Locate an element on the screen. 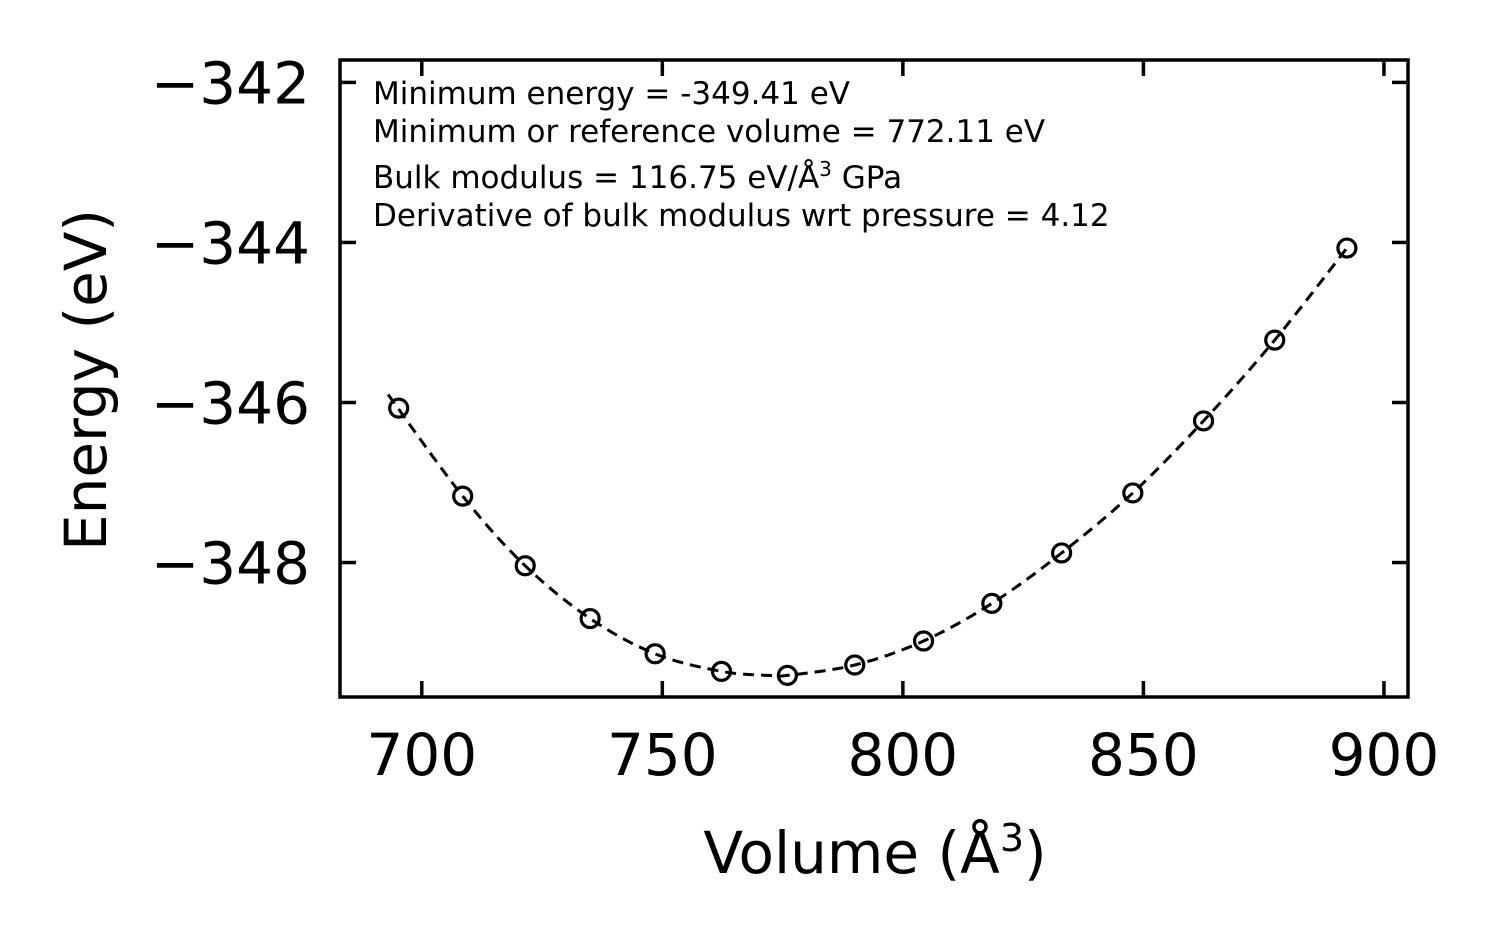 This screenshot has height=943, width=1502. y-tick-label: −348 is located at coordinates (230, 564).